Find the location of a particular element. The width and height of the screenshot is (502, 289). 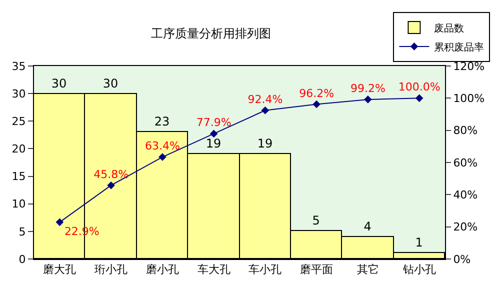

y2-tick-label: 80% is located at coordinates (465, 131).